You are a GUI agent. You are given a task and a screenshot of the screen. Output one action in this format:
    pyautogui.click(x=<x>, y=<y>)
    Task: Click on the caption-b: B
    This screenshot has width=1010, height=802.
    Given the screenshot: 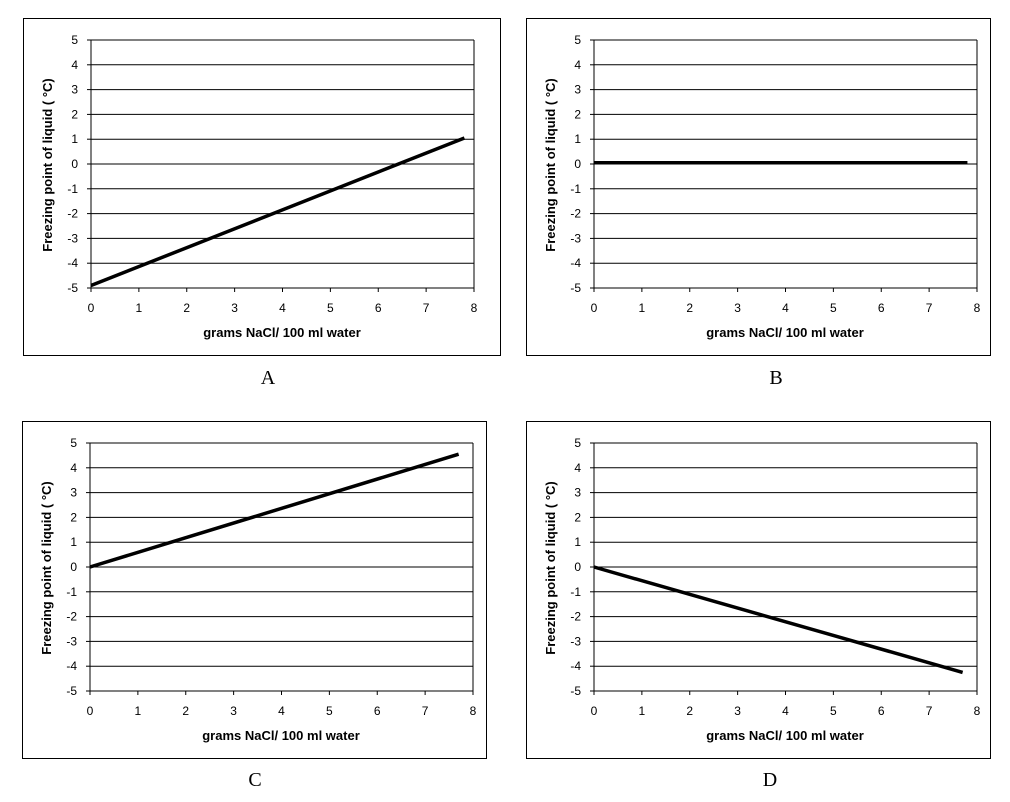 What is the action you would take?
    pyautogui.click(x=776, y=378)
    